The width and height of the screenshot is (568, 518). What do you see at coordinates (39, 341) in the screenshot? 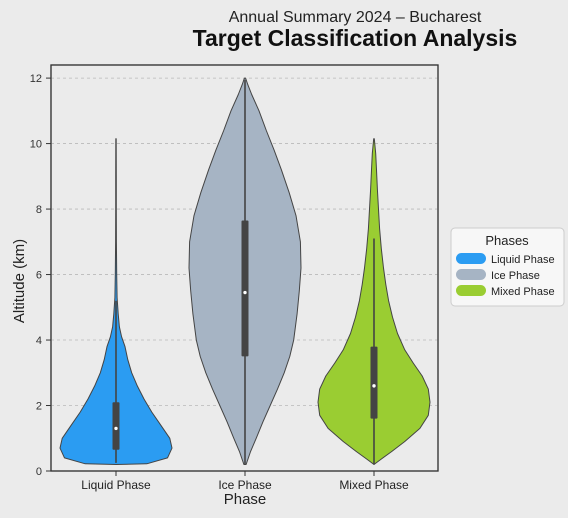
I see `y-tick-label: 4` at bounding box center [39, 341].